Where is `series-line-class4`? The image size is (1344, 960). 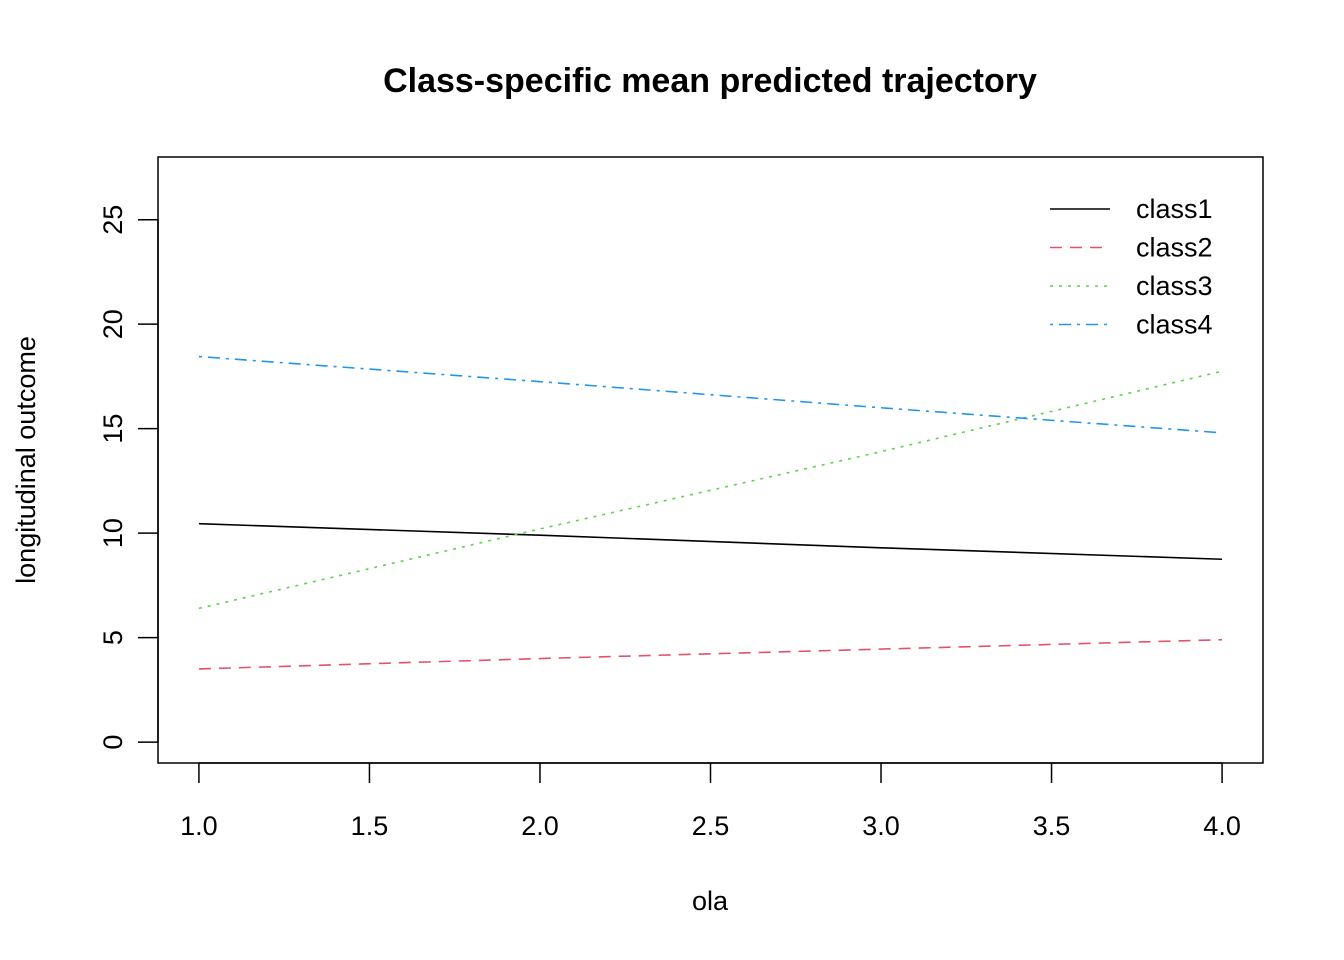
series-line-class4 is located at coordinates (710, 394).